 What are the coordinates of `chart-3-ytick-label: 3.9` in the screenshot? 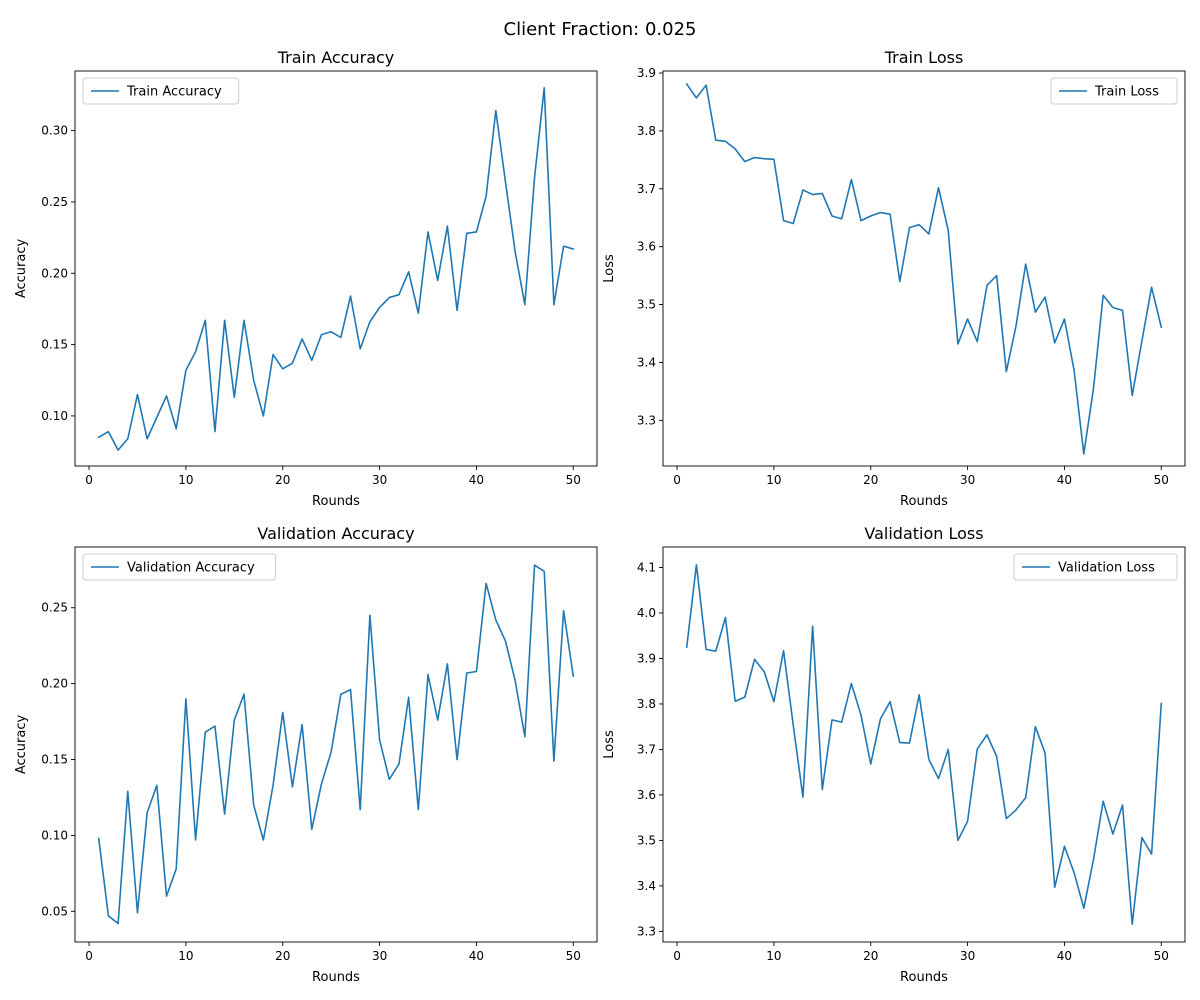 It's located at (646, 658).